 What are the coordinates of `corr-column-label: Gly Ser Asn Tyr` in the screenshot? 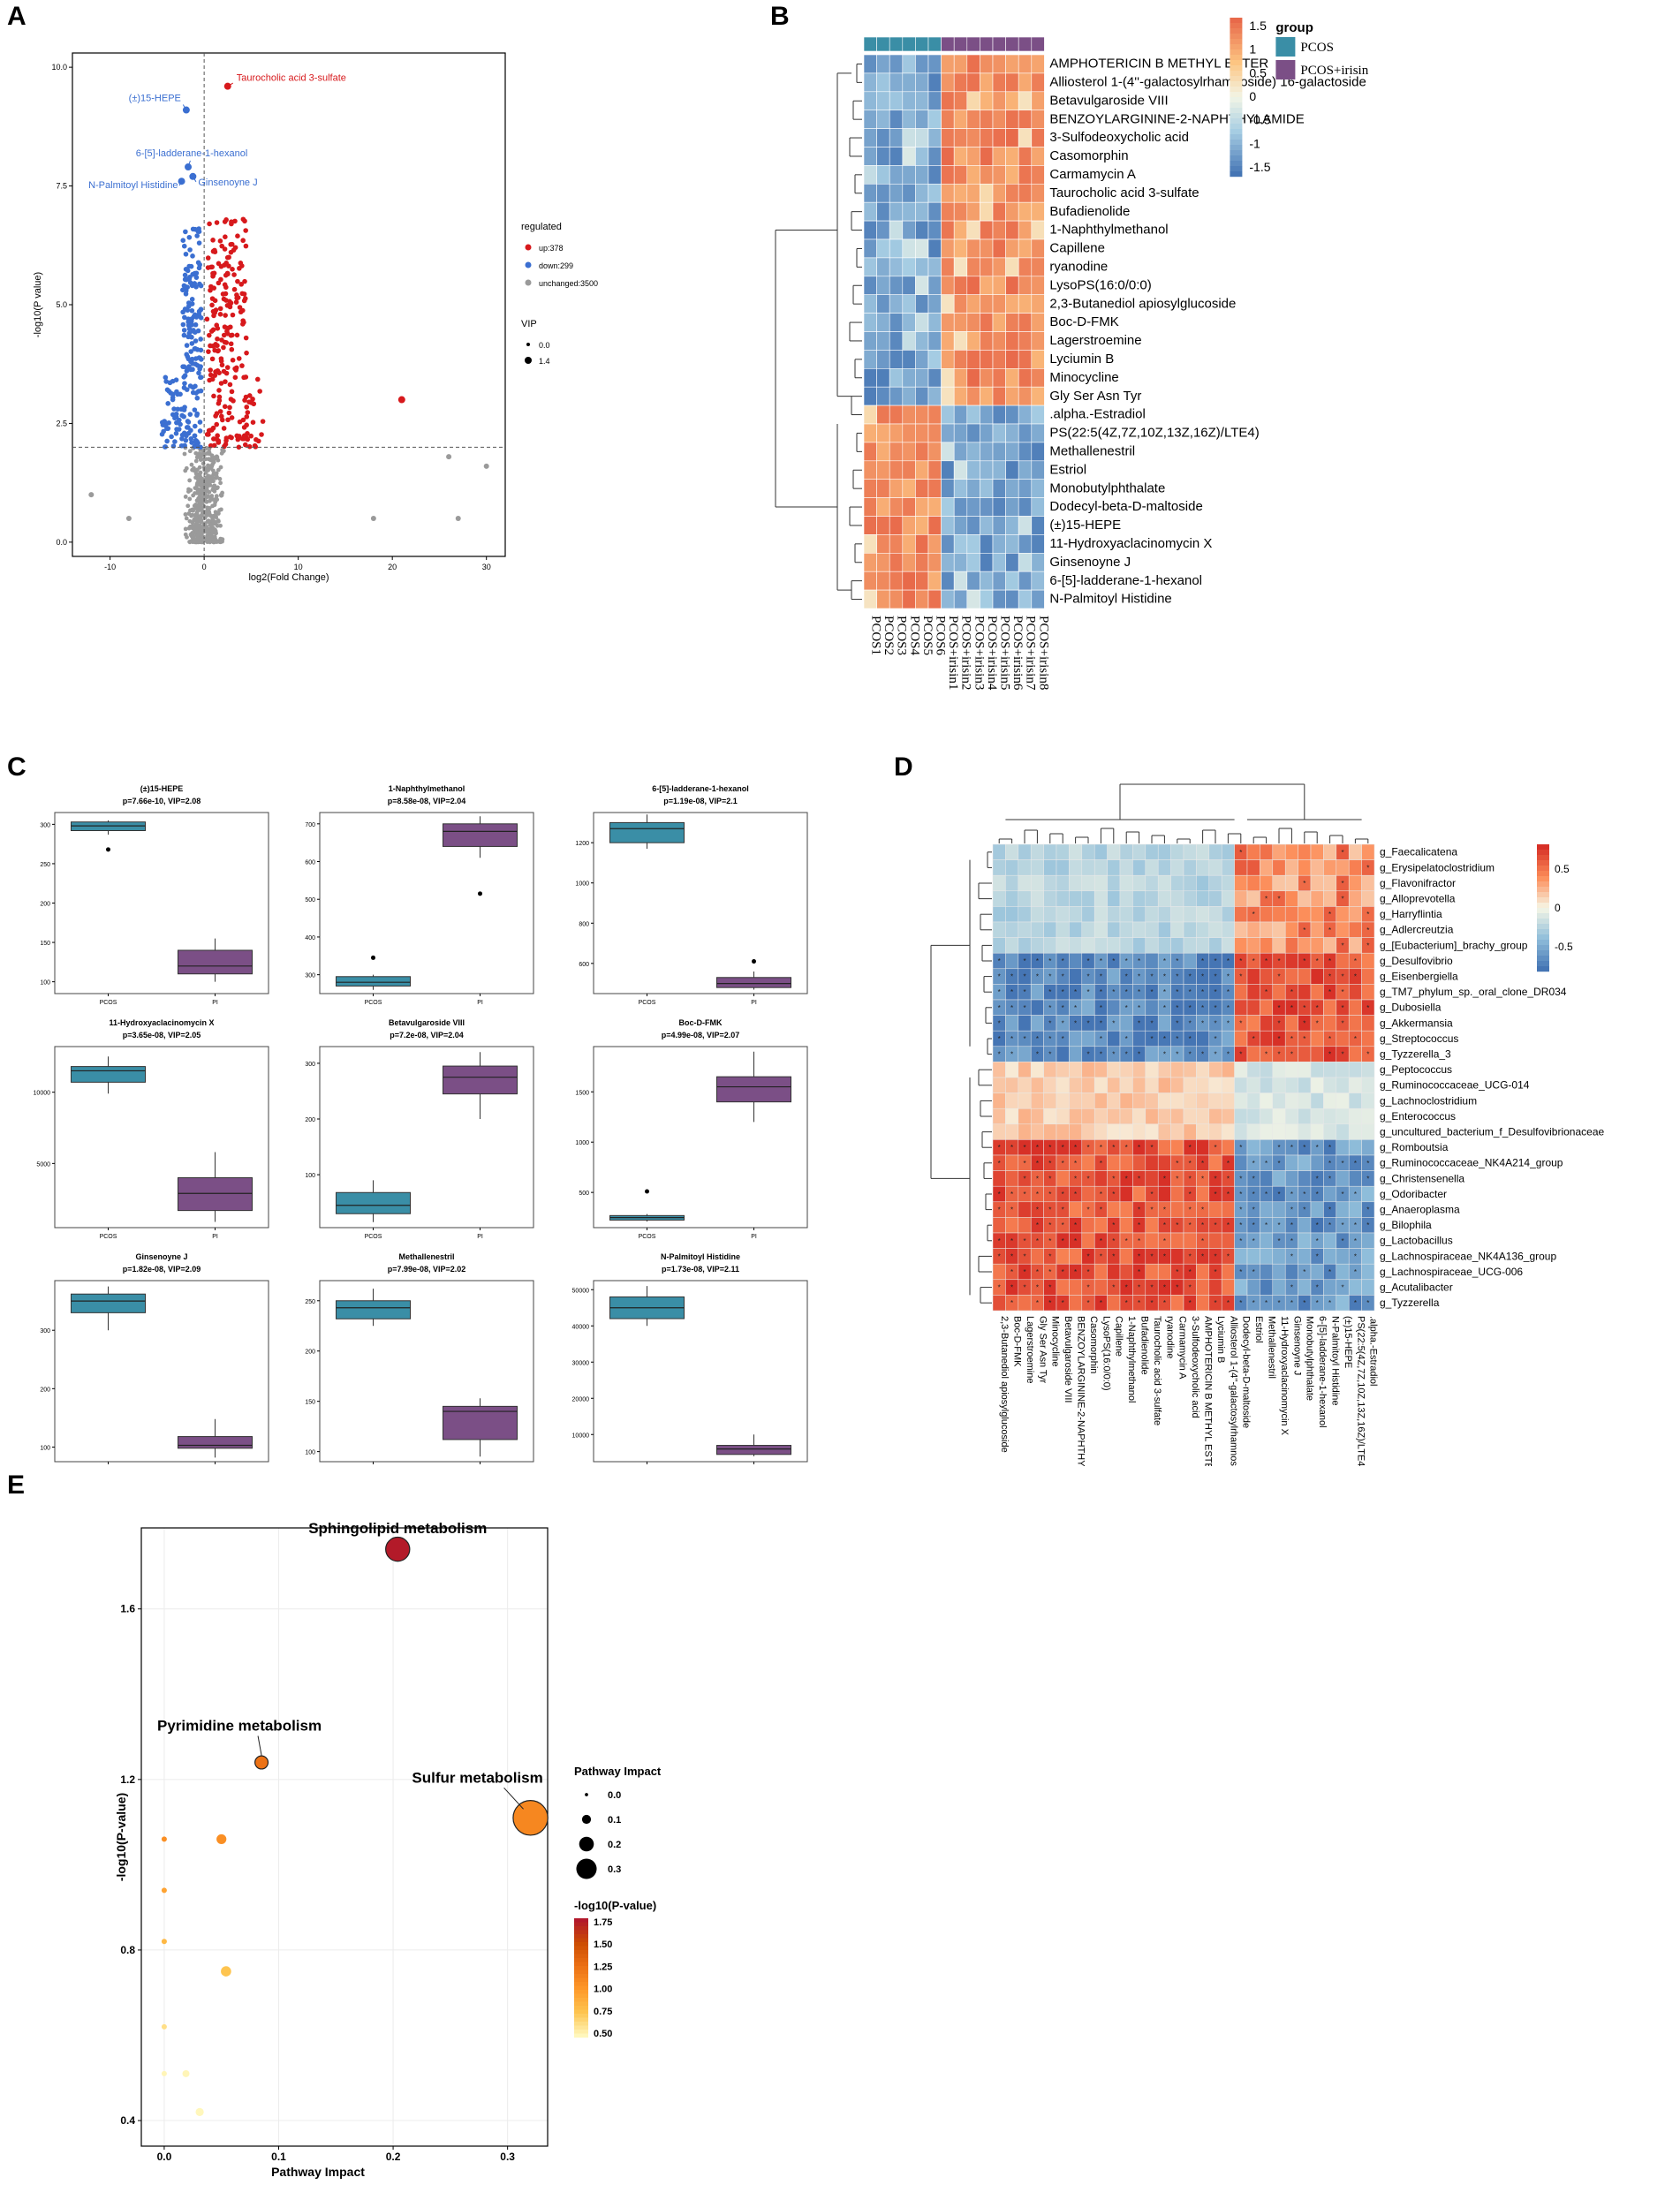 It's located at (1042, 1350).